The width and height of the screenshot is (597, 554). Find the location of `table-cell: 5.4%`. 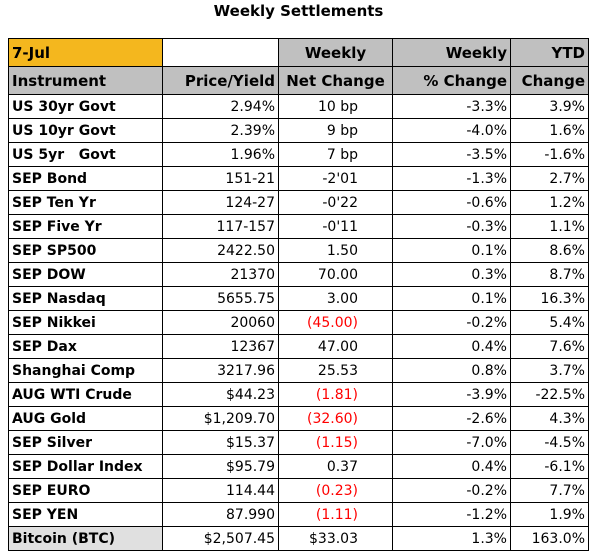

table-cell: 5.4% is located at coordinates (549, 322).